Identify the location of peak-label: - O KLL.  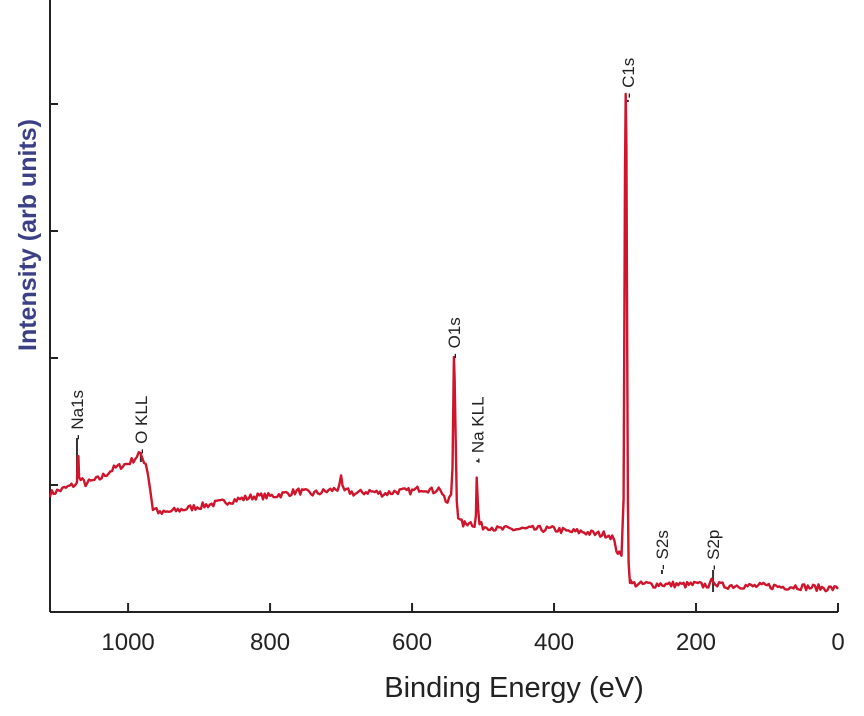
(141, 425).